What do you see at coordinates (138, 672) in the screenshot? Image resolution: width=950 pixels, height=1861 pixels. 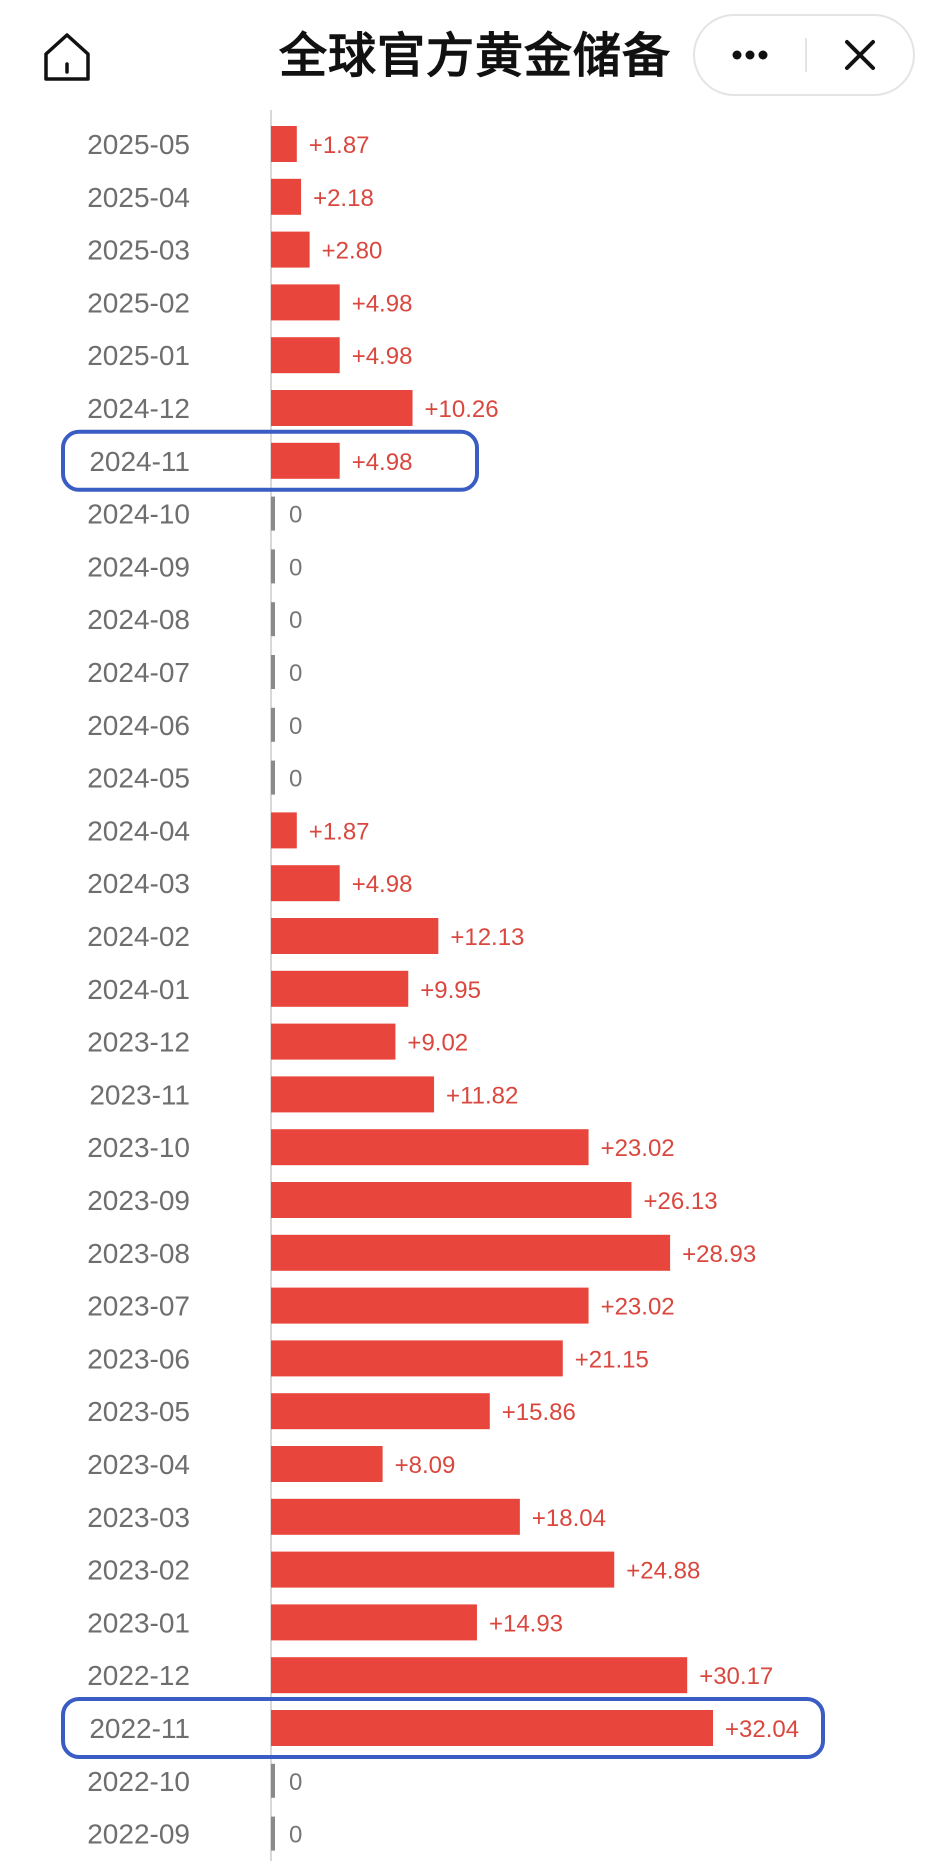 I see `category-label: 2024-07` at bounding box center [138, 672].